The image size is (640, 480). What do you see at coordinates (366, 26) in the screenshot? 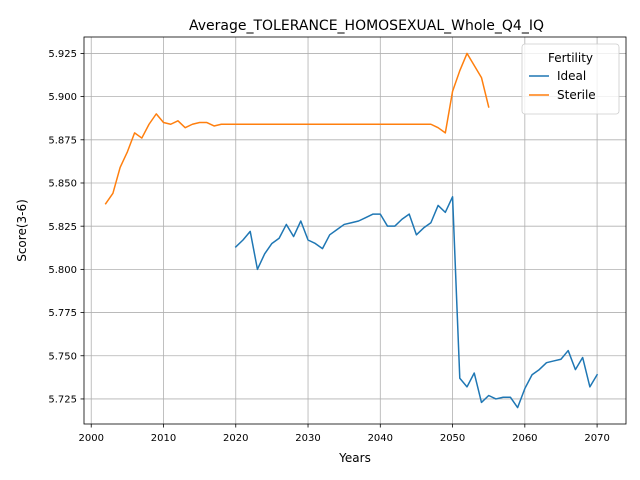
I see `chart-title: Average_TOLERANCE_HOMOSEXUAL_Whole_Q4_IQ` at bounding box center [366, 26].